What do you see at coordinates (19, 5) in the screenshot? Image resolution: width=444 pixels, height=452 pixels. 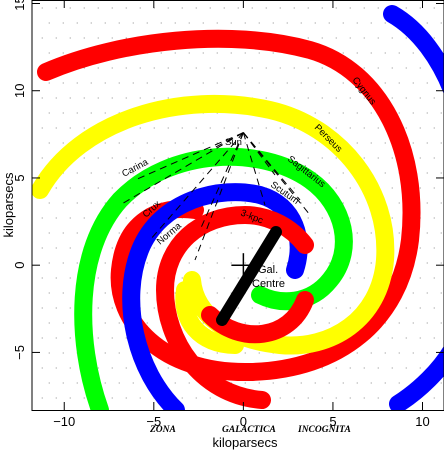 I see `y-tick-label: 15` at bounding box center [19, 5].